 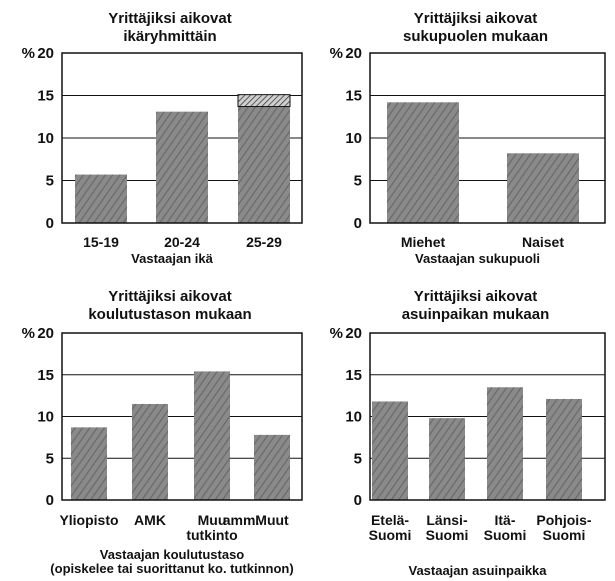 What do you see at coordinates (564, 520) in the screenshot?
I see `category-label: Pohjois-` at bounding box center [564, 520].